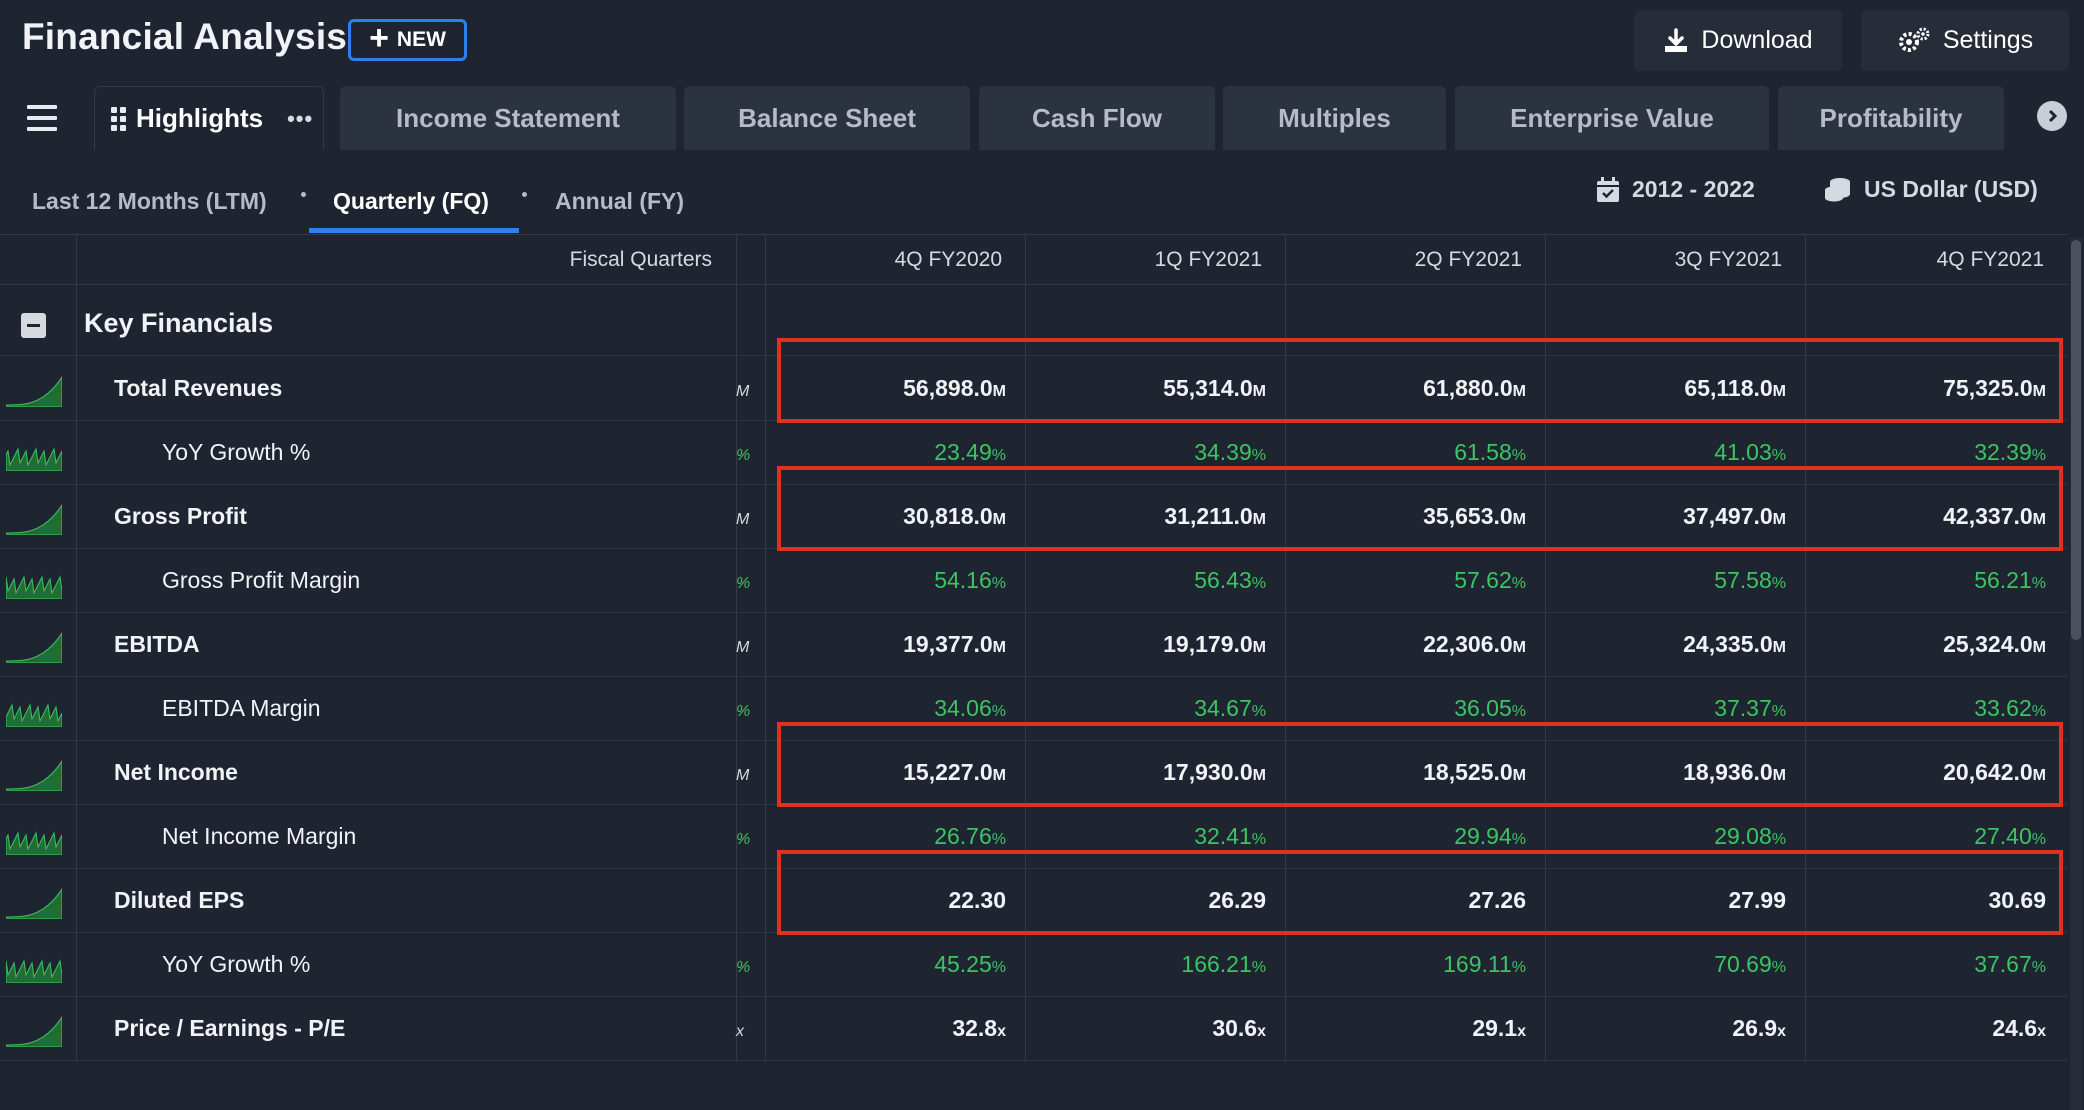 The width and height of the screenshot is (2084, 1110). Describe the element at coordinates (1936, 388) in the screenshot. I see `table-cell: 75,325.0M` at that location.